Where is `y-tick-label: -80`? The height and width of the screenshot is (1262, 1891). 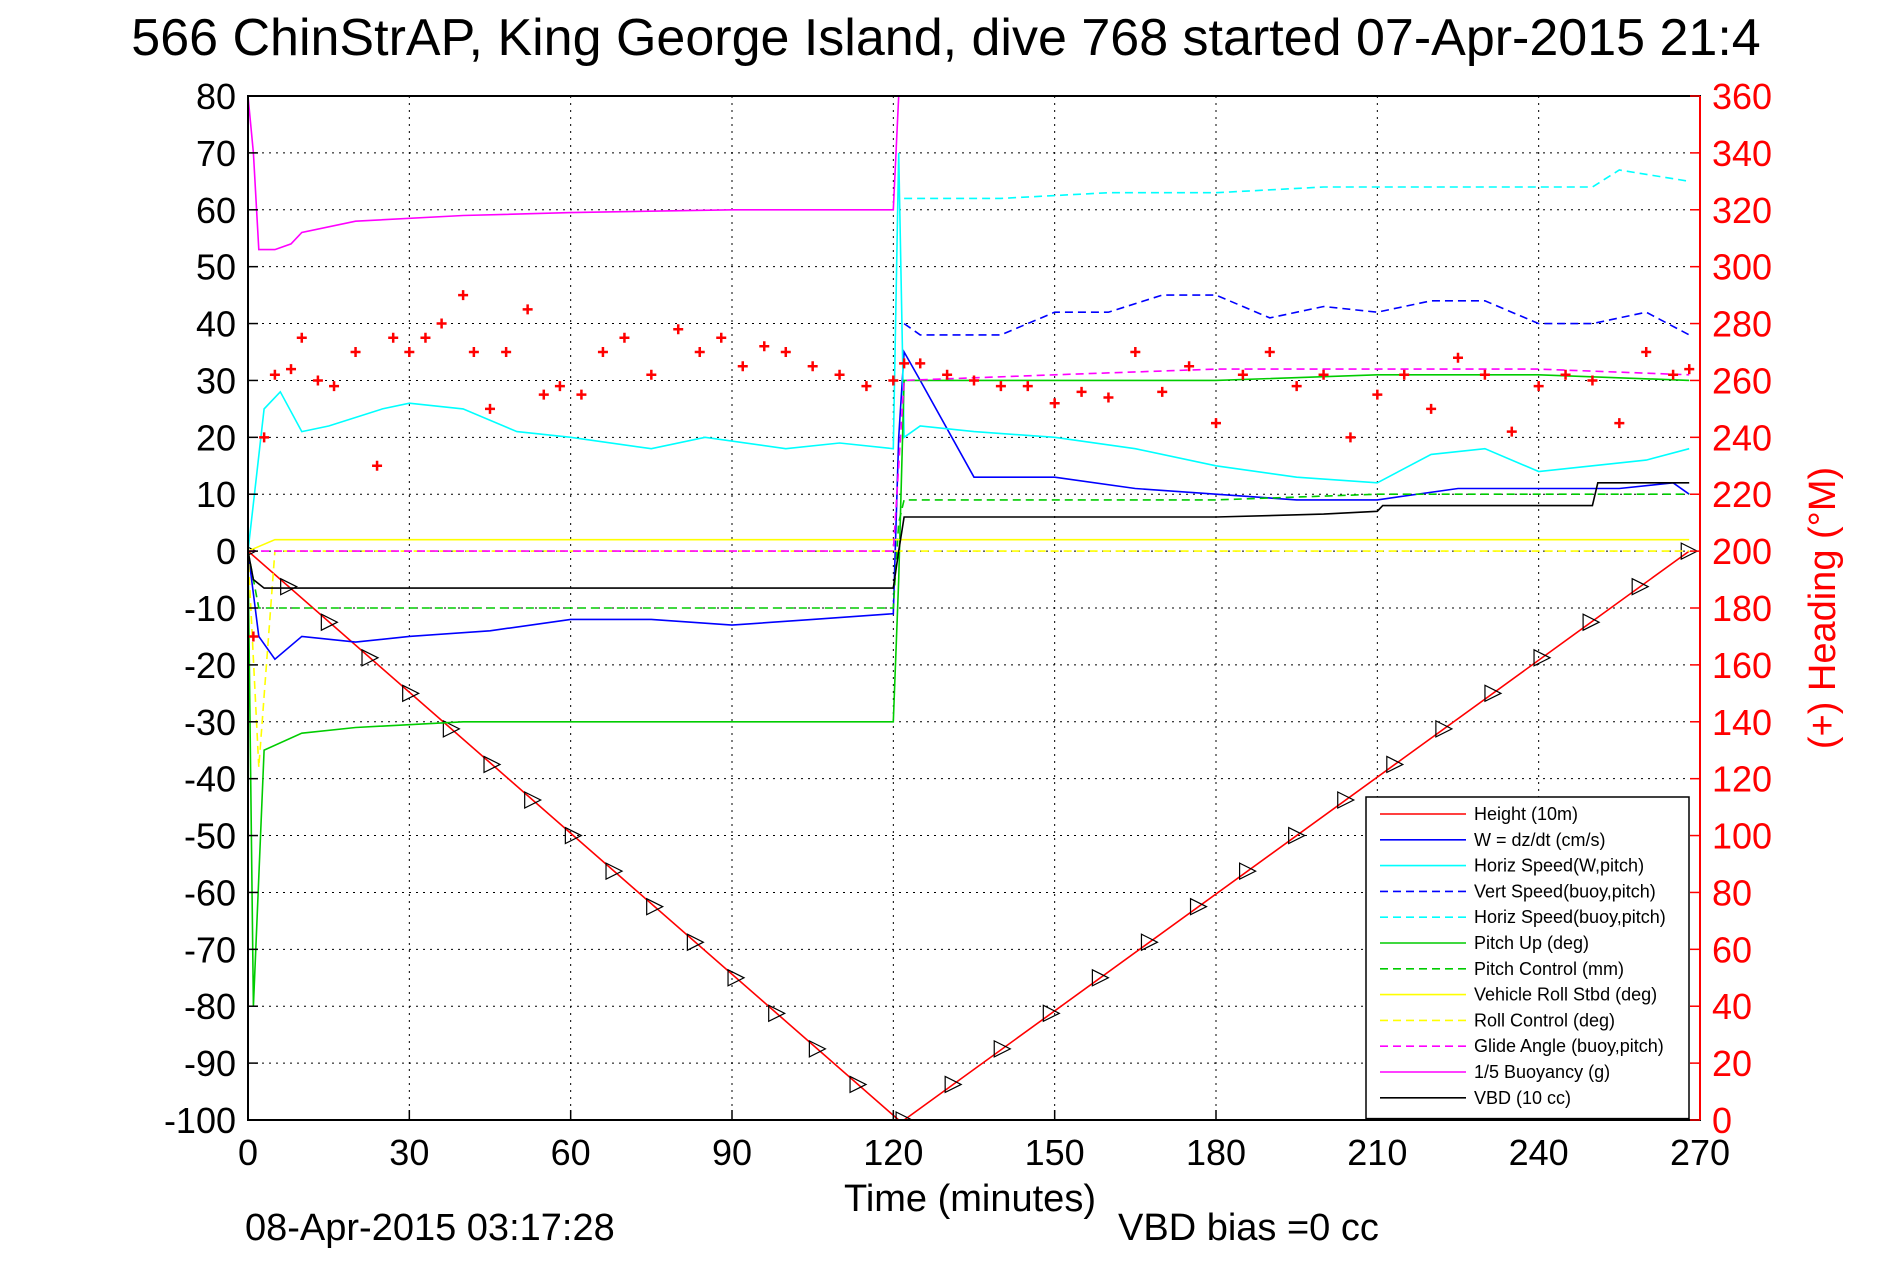
y-tick-label: -80 is located at coordinates (210, 1006).